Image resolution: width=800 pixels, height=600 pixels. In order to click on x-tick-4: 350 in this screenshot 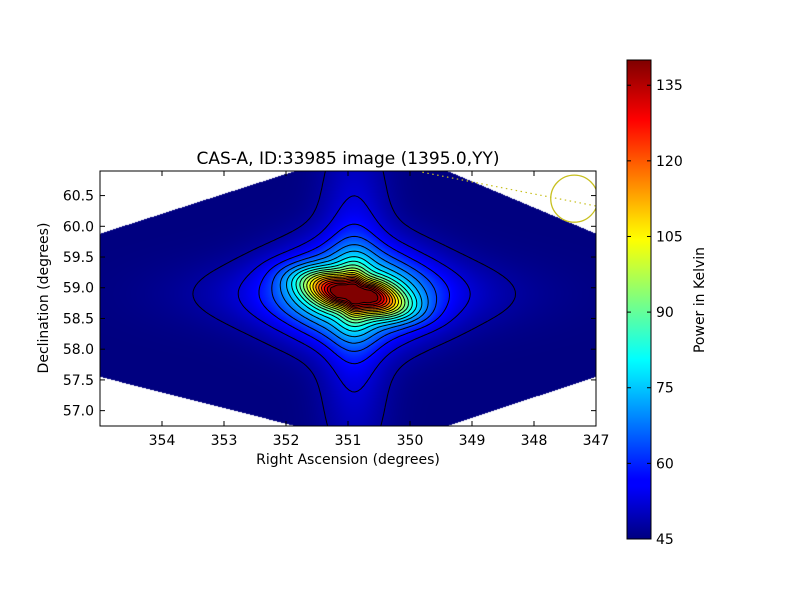, I will do `click(410, 310)`.